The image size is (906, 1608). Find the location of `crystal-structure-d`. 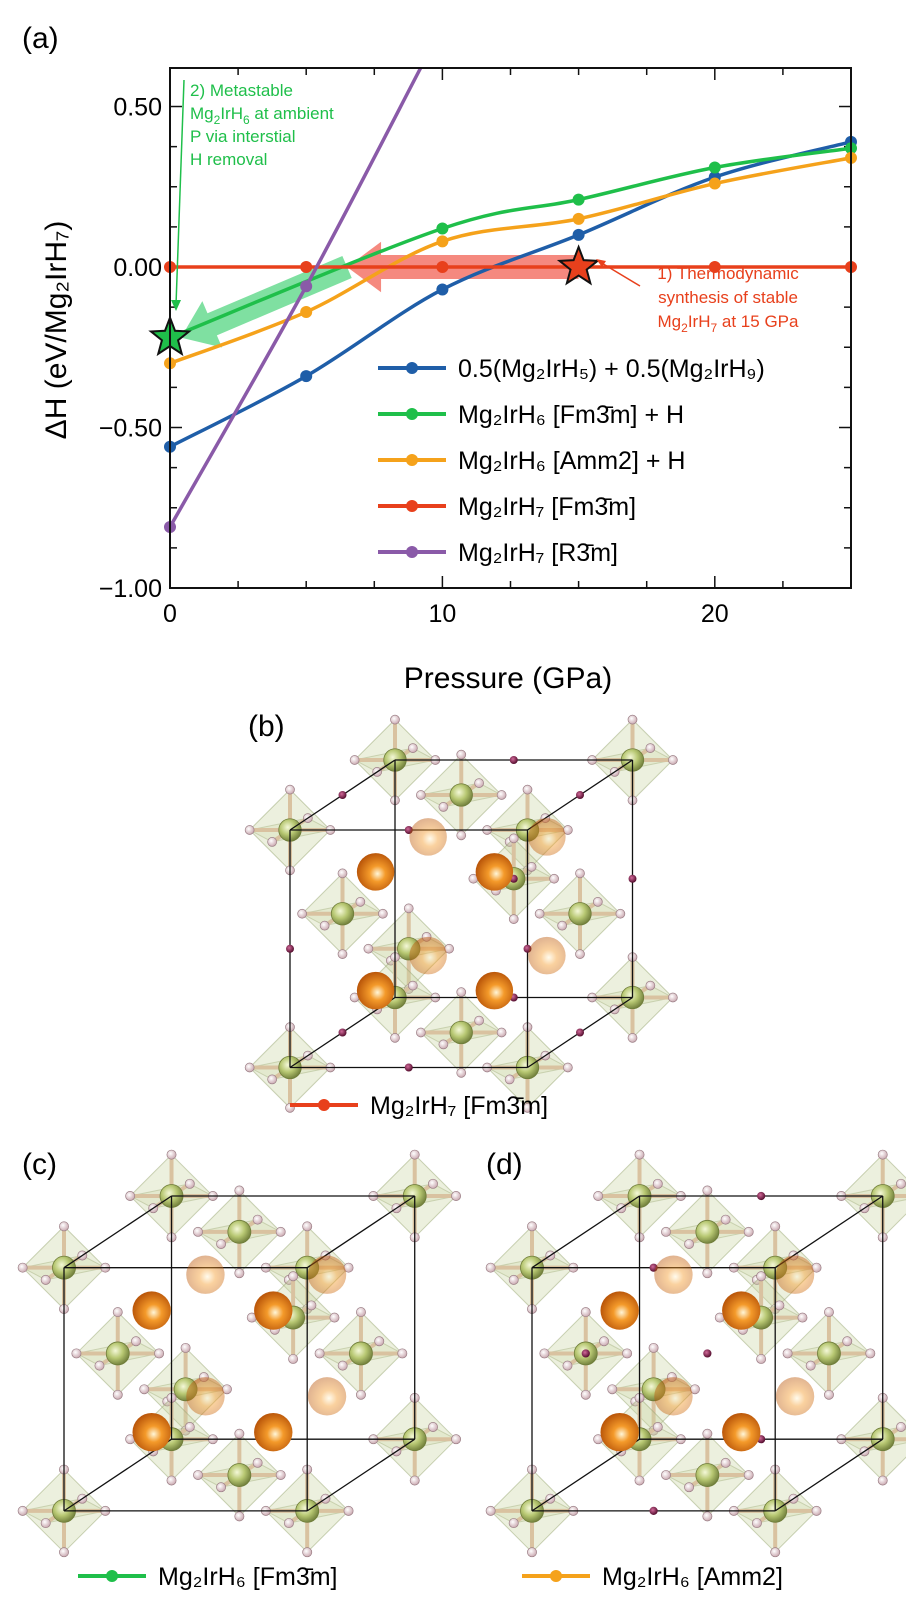

crystal-structure-d is located at coordinates (695, 1353).